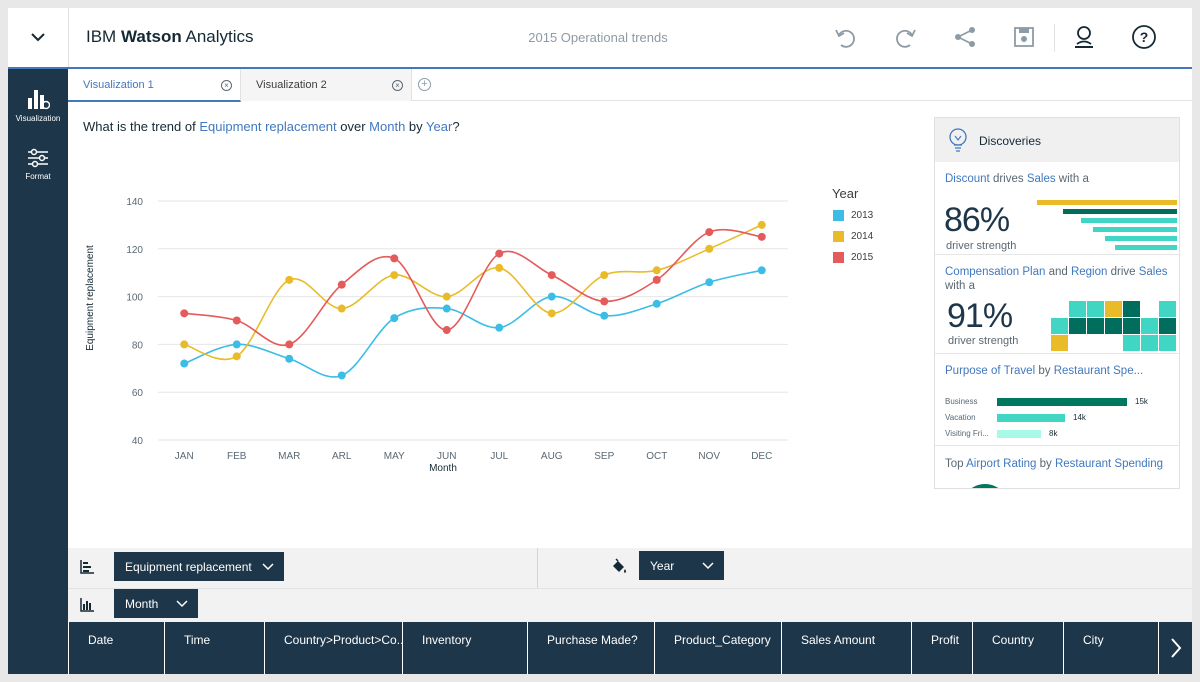  What do you see at coordinates (551, 313) in the screenshot?
I see `data-point-2014-aug` at bounding box center [551, 313].